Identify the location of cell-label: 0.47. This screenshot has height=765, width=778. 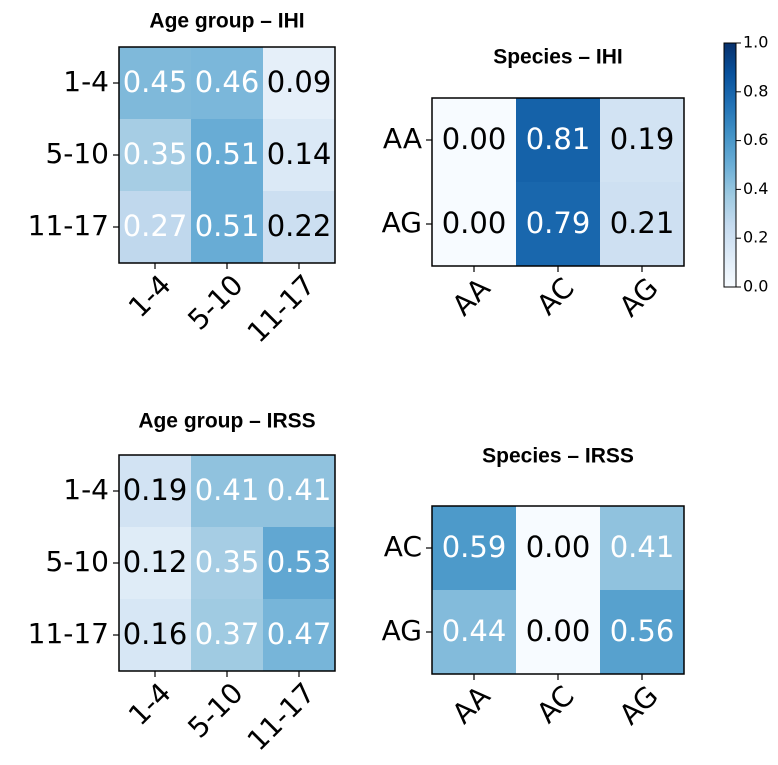
(299, 634).